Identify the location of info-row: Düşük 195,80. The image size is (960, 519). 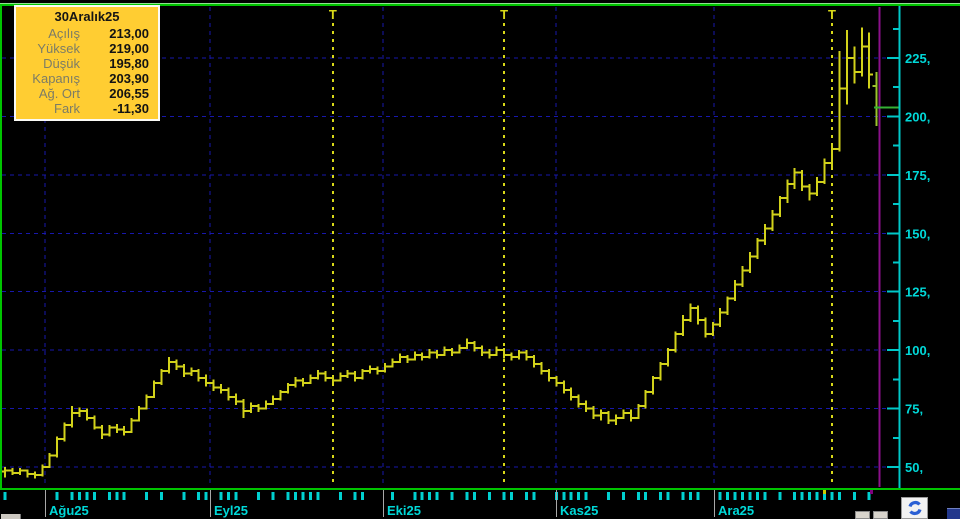
(87, 63).